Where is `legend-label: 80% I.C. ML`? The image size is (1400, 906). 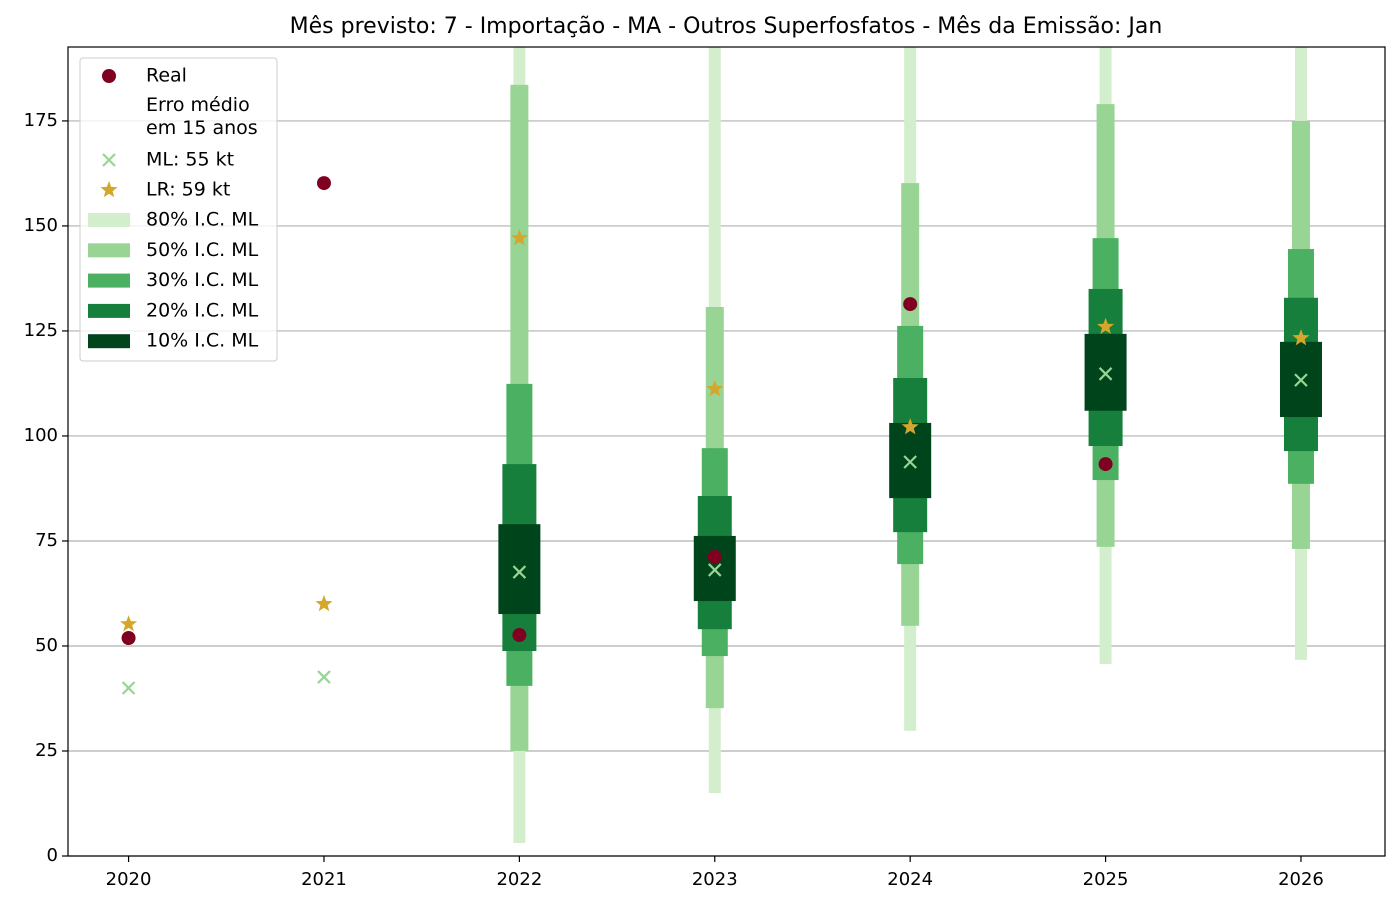
legend-label: 80% I.C. ML is located at coordinates (202, 220).